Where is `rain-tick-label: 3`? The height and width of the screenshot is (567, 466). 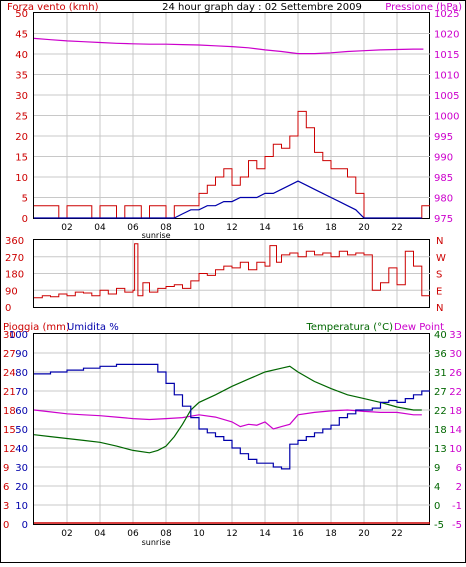
rain-tick-label: 3 is located at coordinates (6, 506).